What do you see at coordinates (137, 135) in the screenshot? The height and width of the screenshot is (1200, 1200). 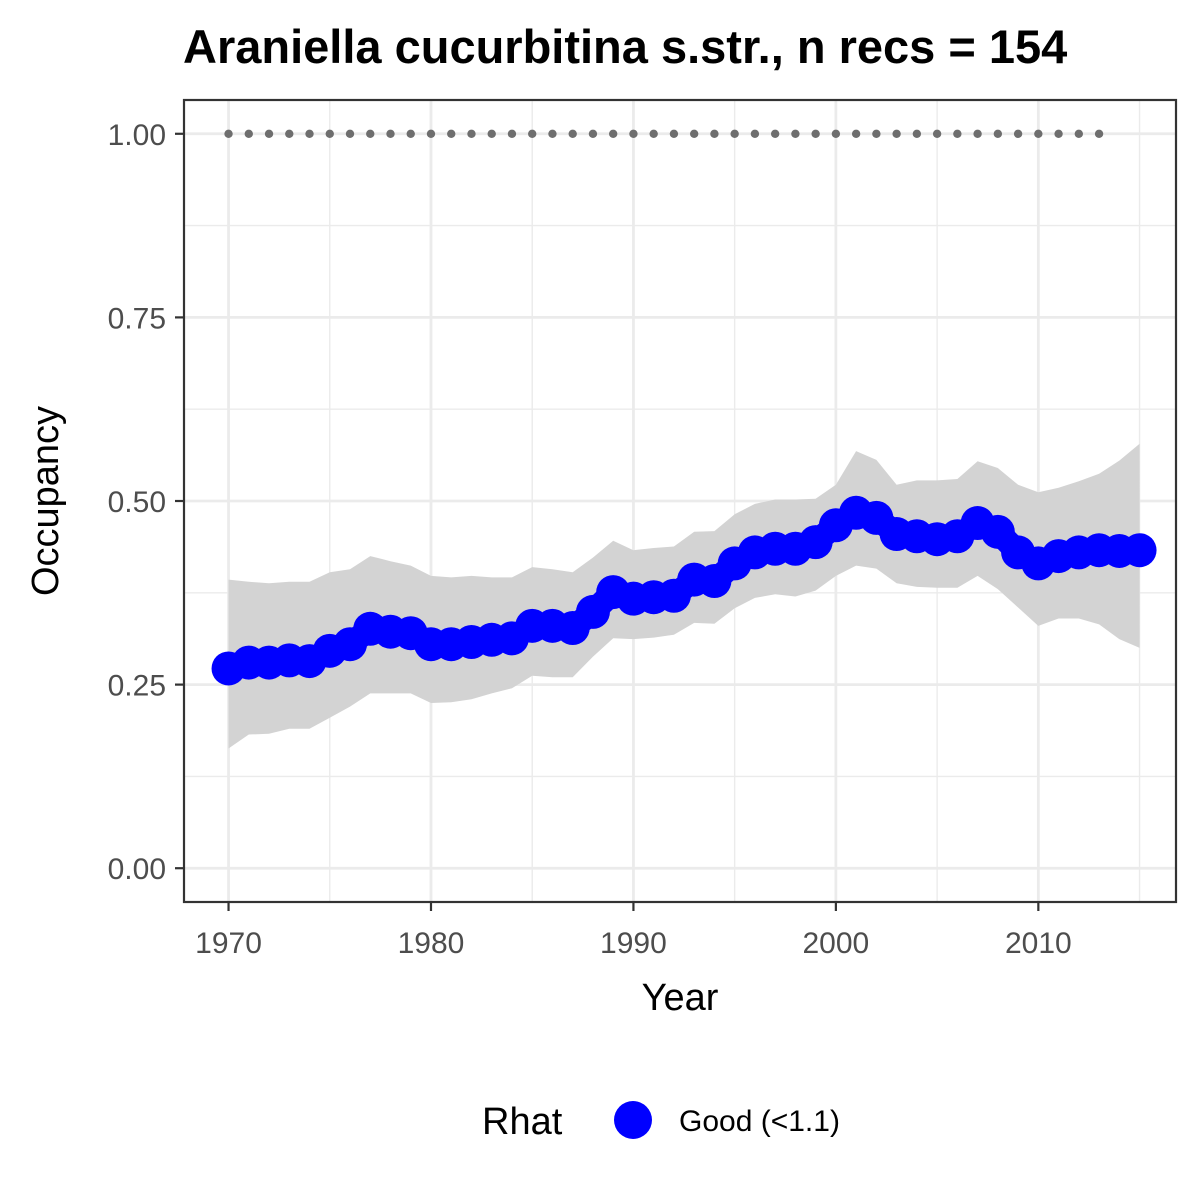 I see `y-tick-label: 1.00` at bounding box center [137, 135].